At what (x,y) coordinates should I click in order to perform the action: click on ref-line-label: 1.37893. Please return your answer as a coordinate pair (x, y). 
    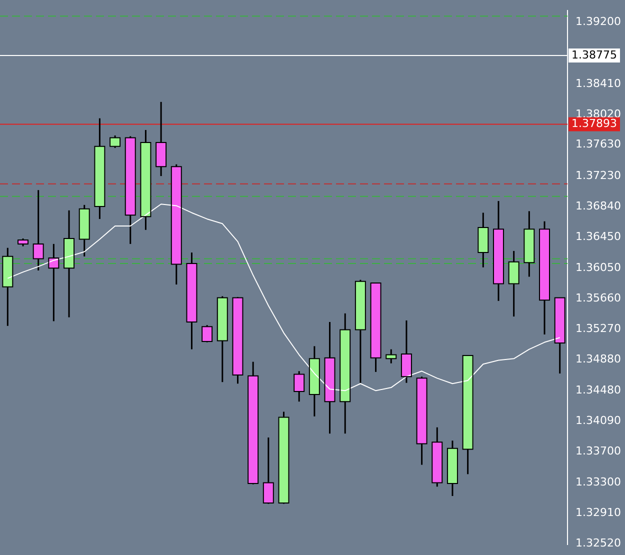
    Looking at the image, I should click on (595, 123).